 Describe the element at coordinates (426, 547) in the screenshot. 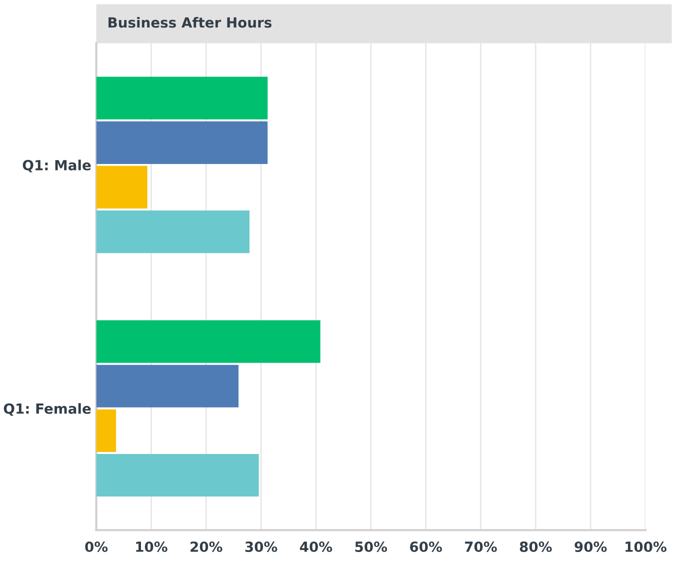

I see `x-tick-label: 60%` at that location.